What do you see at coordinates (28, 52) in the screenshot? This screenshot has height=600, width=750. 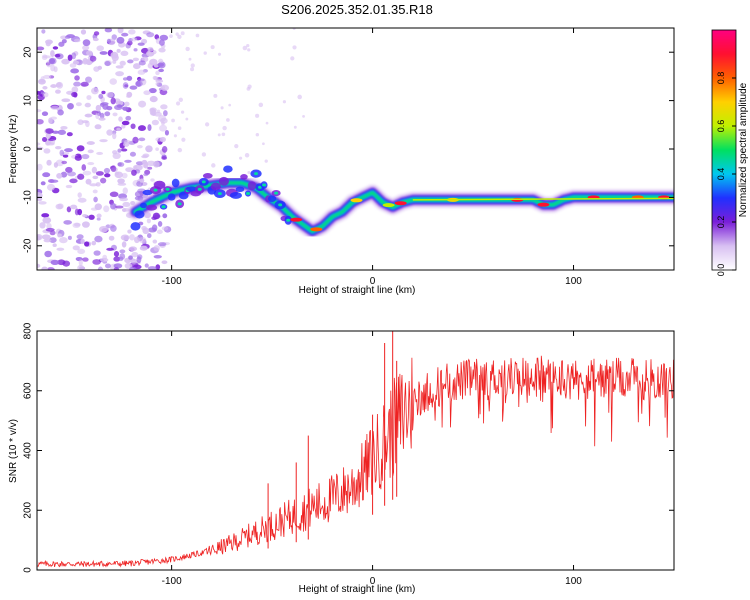 I see `spectrogram-y-tick-label: 20` at bounding box center [28, 52].